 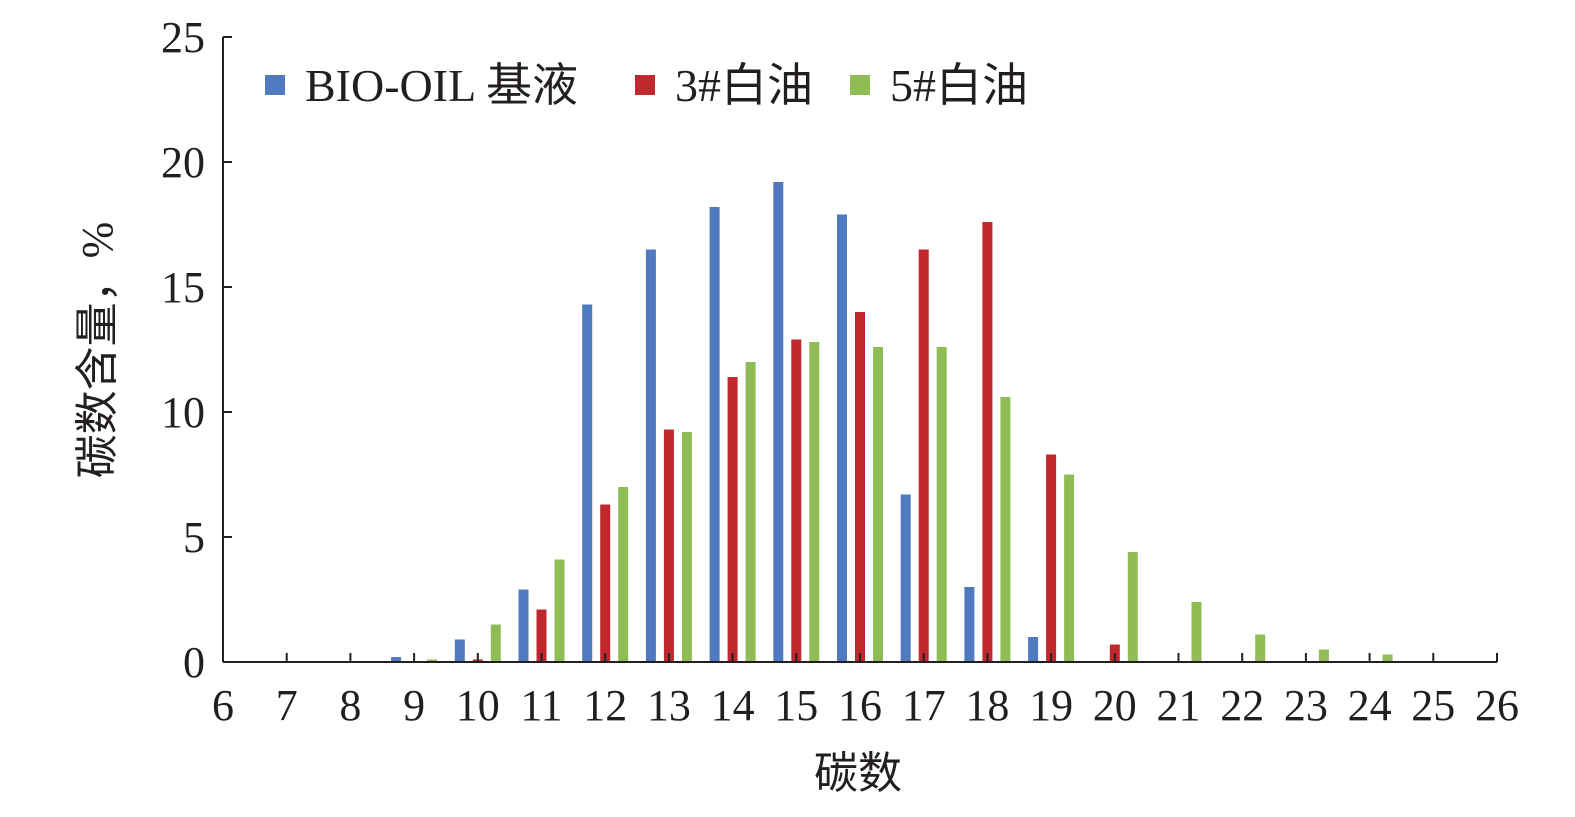 What do you see at coordinates (796, 705) in the screenshot?
I see `x-tick-label-15: 15` at bounding box center [796, 705].